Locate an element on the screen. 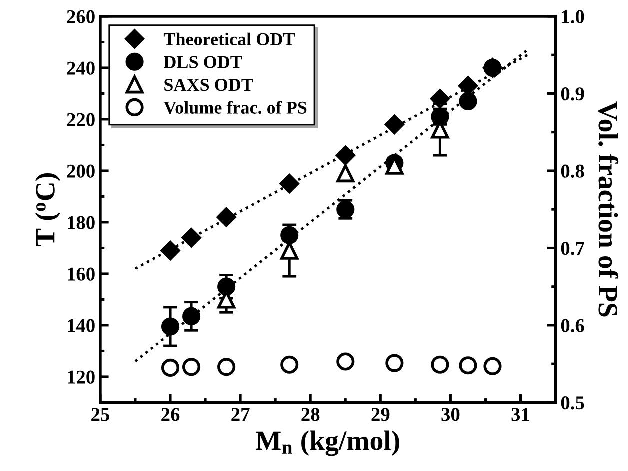  y2-tick-label: 0.5 is located at coordinates (572, 403).